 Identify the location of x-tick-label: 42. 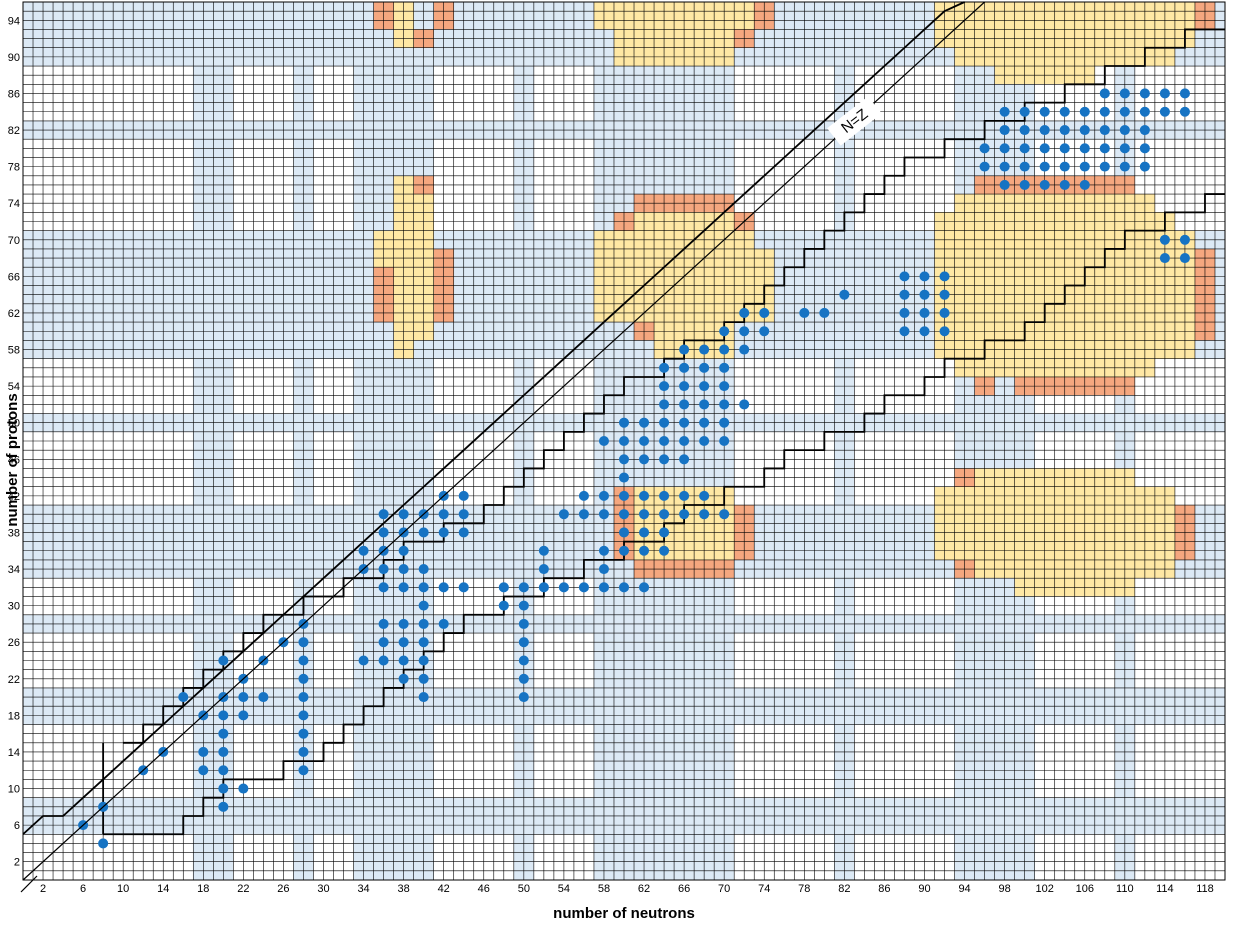
(444, 889).